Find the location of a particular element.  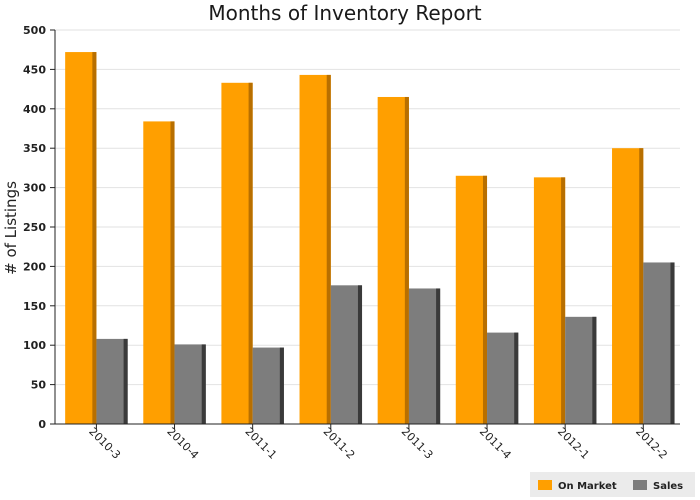

y-tick-label: 450 is located at coordinates (34, 69).